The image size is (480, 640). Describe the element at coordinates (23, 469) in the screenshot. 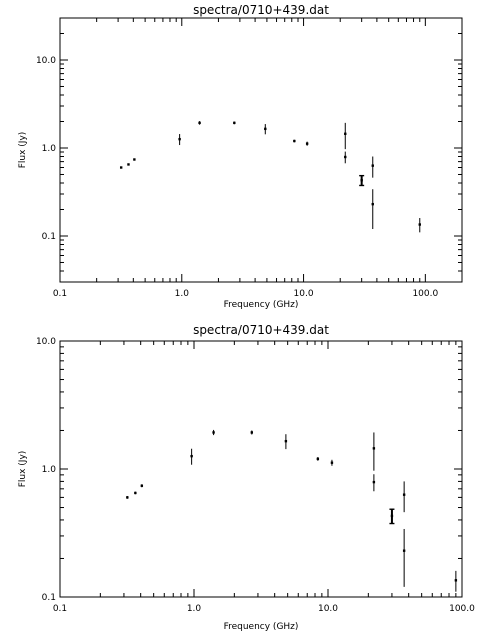

I see `y-axis-label-bottom: Flux (Jy)` at that location.